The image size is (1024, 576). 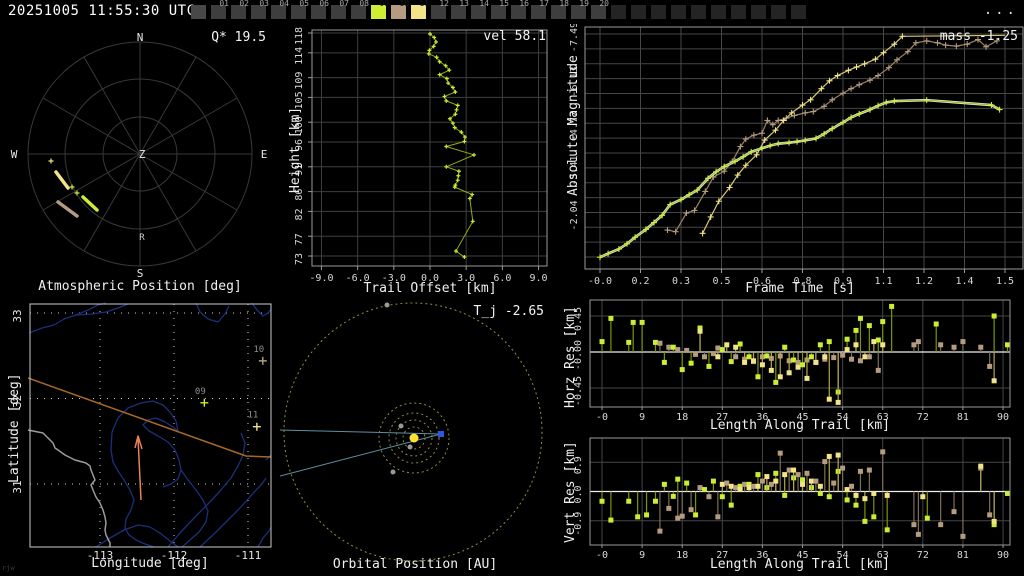 I want to click on frame-cell-13: 13, so click(x=460, y=11).